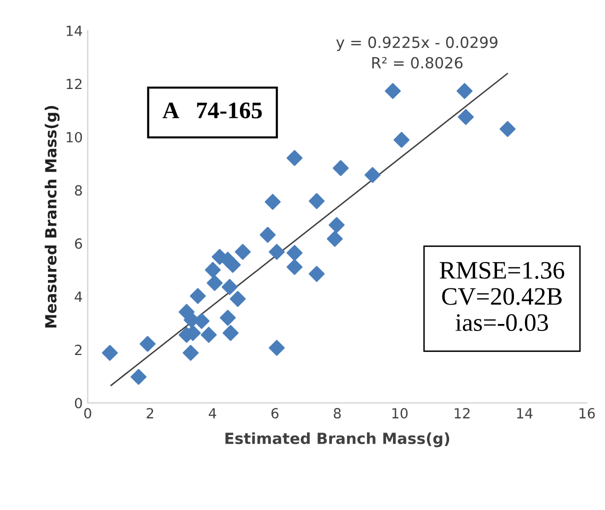  Describe the element at coordinates (78, 243) in the screenshot. I see `y-tick-label: 6` at that location.